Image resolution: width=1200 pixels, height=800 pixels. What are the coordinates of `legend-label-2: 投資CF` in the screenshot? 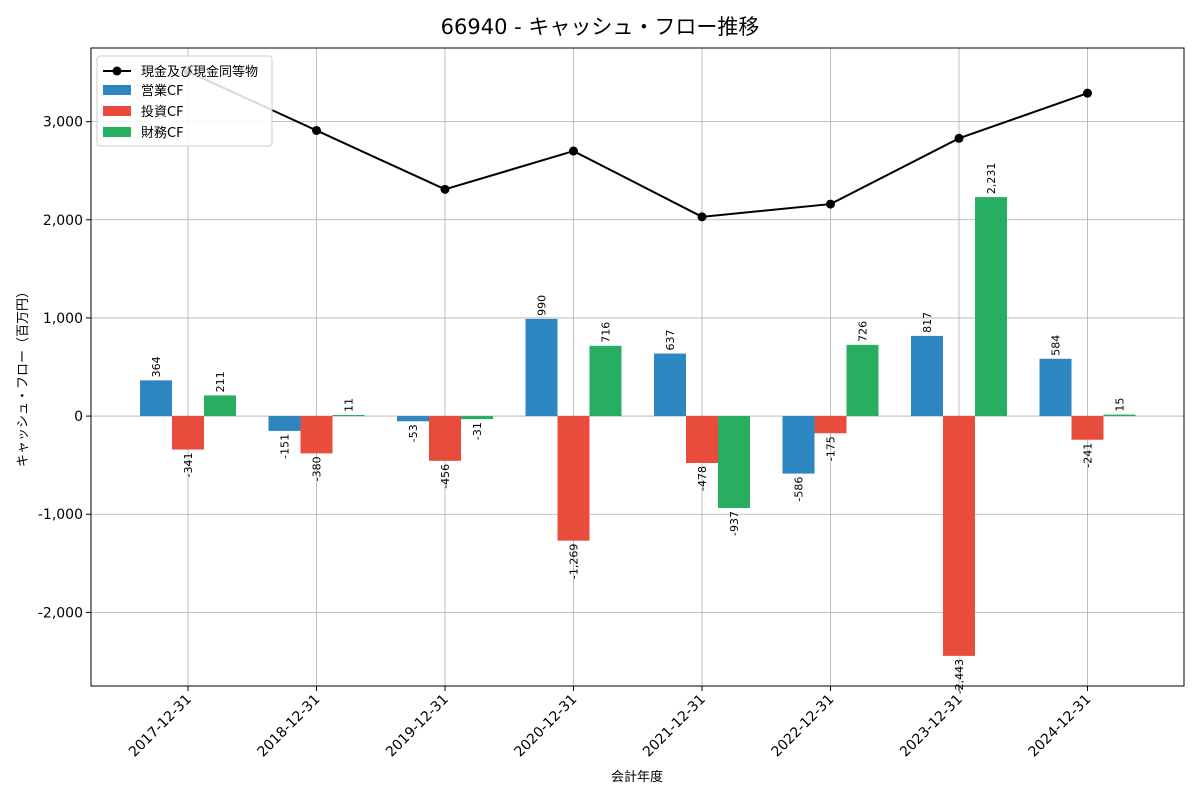 It's located at (162, 112).